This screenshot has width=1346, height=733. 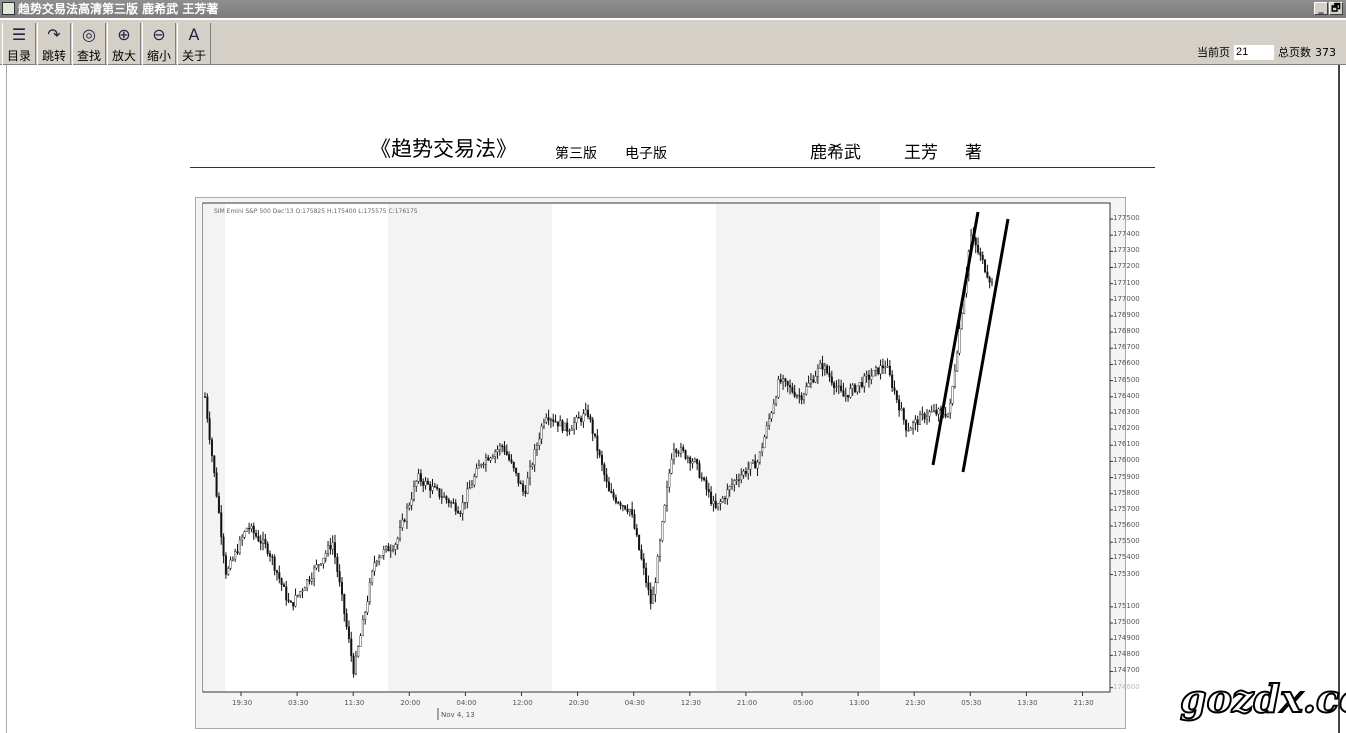 I want to click on y-tick-label: 175300, so click(x=1126, y=573).